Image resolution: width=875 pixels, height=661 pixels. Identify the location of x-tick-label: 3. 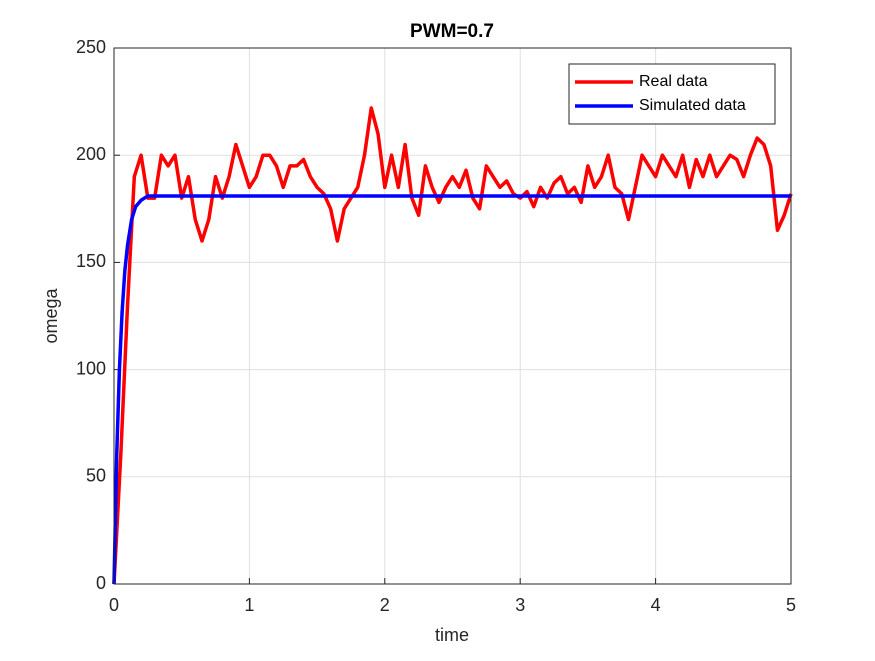
(520, 605).